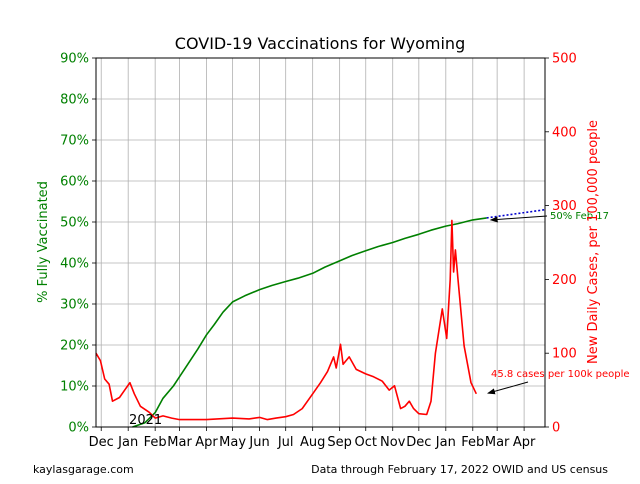 The width and height of the screenshot is (640, 484). Describe the element at coordinates (518, 219) in the screenshot. I see `annotation-arrow-vaccination` at that location.